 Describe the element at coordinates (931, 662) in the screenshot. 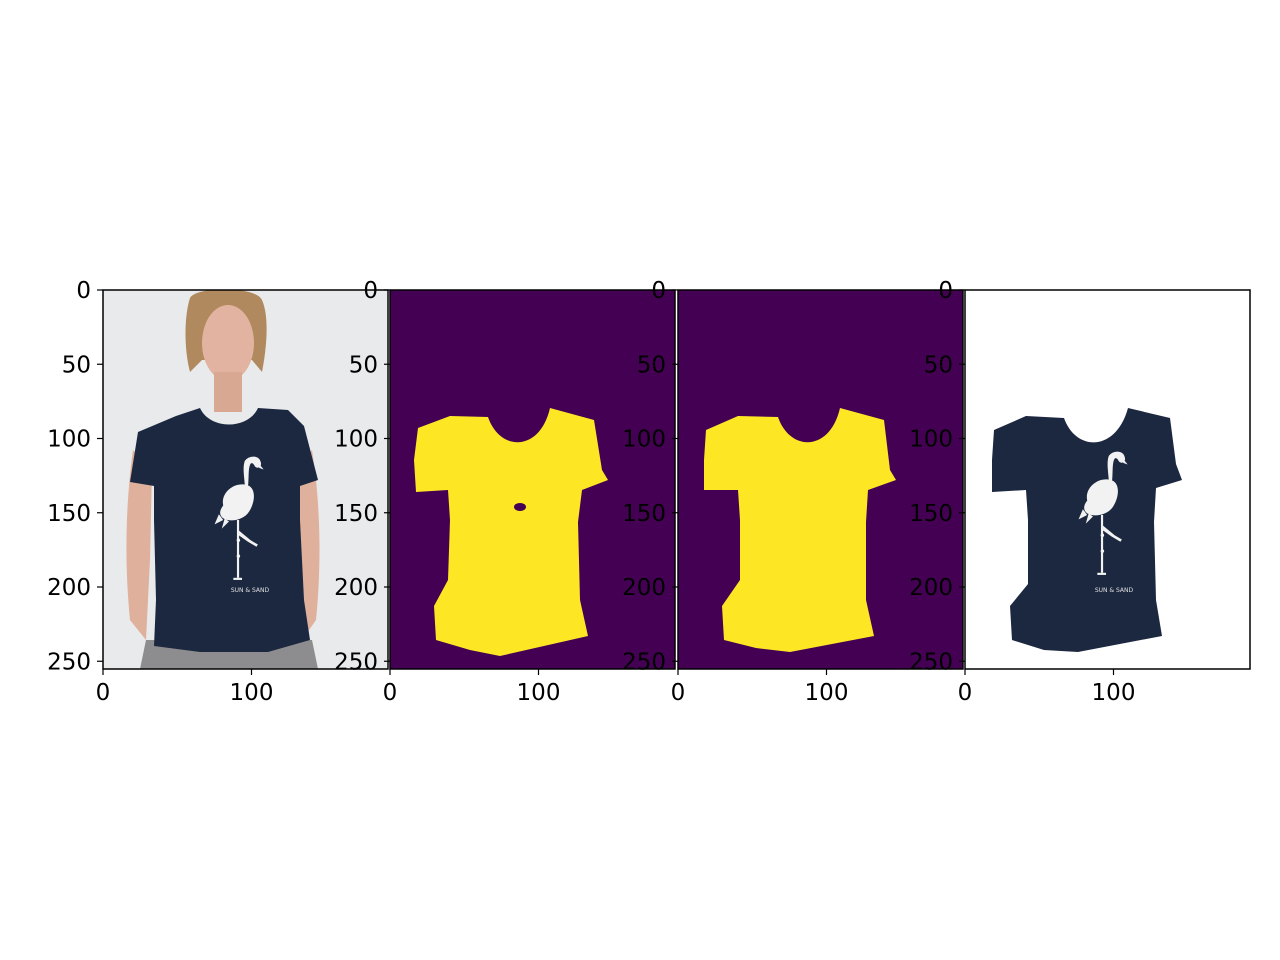

I see `panel-4-ytick-label: 250` at that location.